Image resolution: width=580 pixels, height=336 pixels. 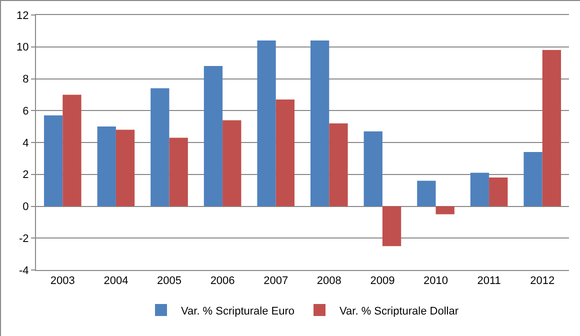 I want to click on y-tick-label: 4, so click(x=25, y=143).